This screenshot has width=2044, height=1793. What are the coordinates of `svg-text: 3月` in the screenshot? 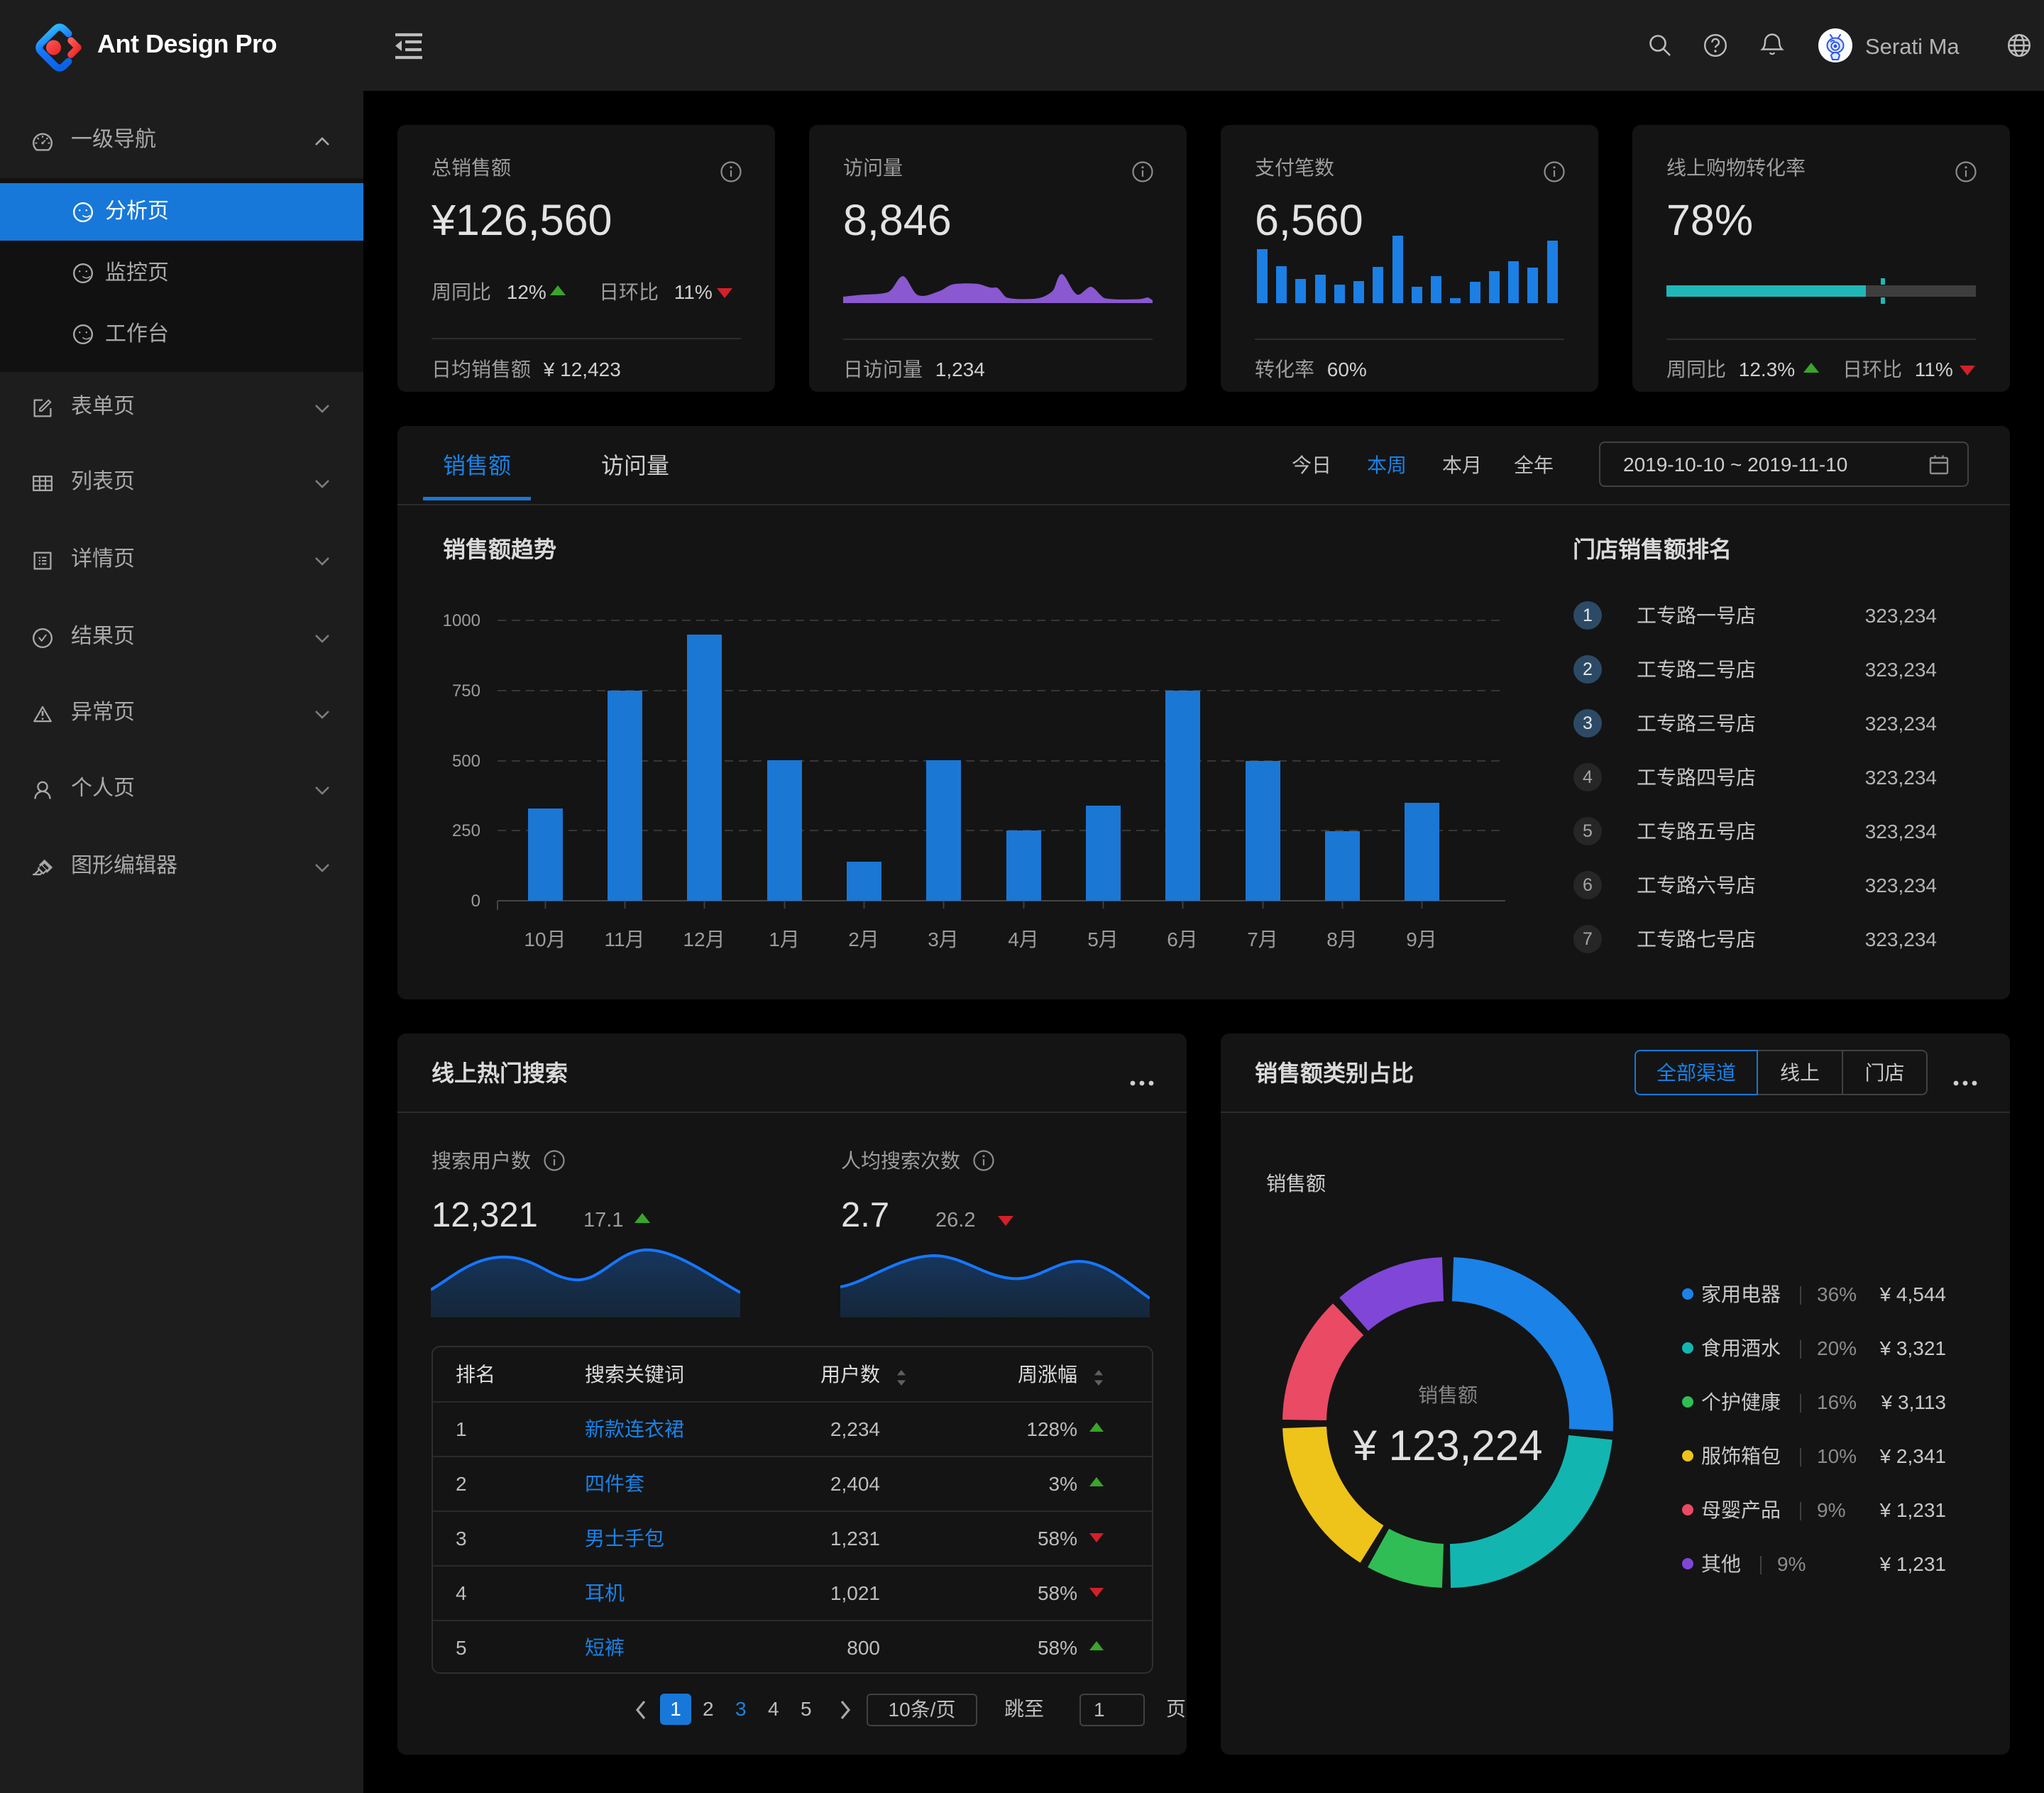 It's located at (943, 939).